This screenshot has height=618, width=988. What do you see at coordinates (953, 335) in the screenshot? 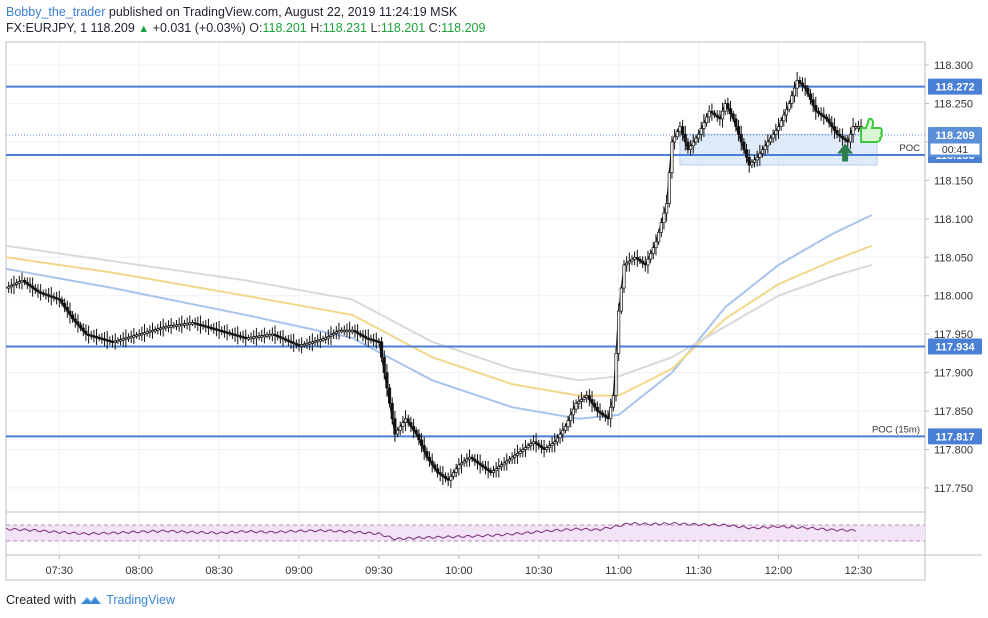
I see `price-tick-label: 117.950` at bounding box center [953, 335].